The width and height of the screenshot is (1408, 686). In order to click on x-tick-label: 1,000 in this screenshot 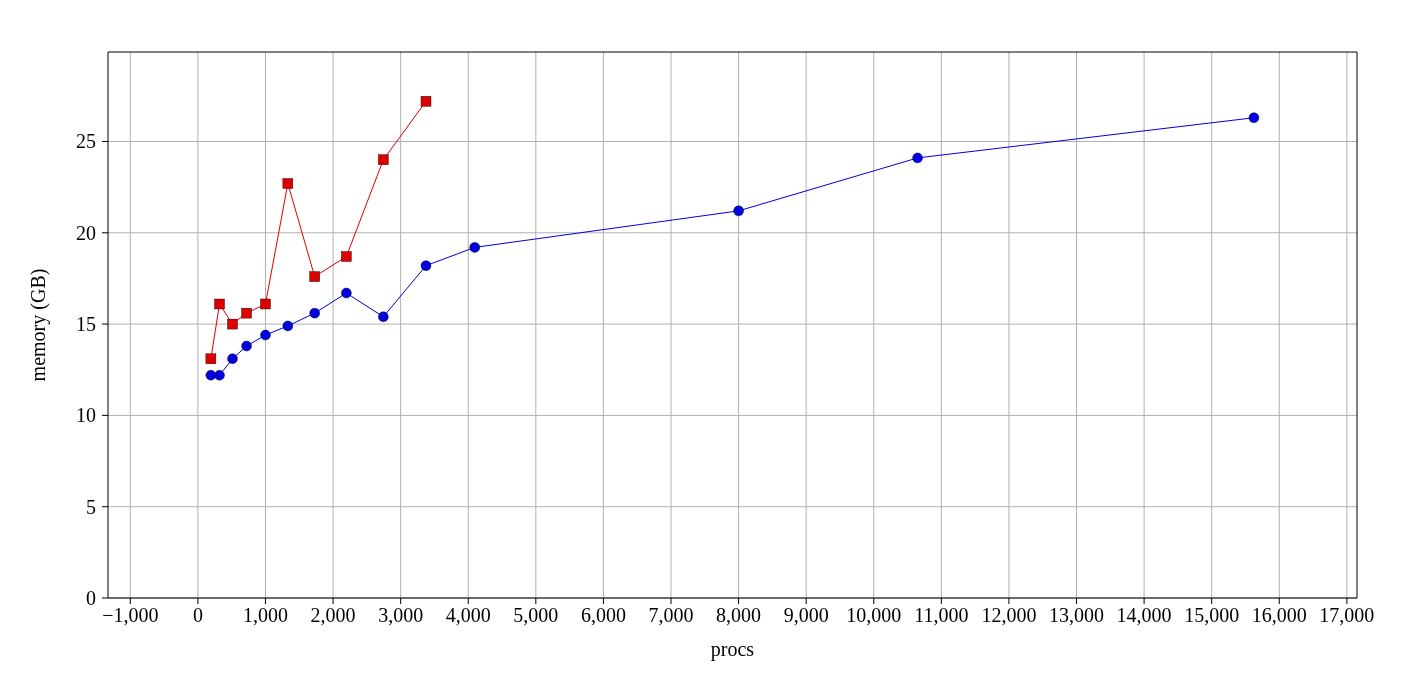, I will do `click(265, 615)`.